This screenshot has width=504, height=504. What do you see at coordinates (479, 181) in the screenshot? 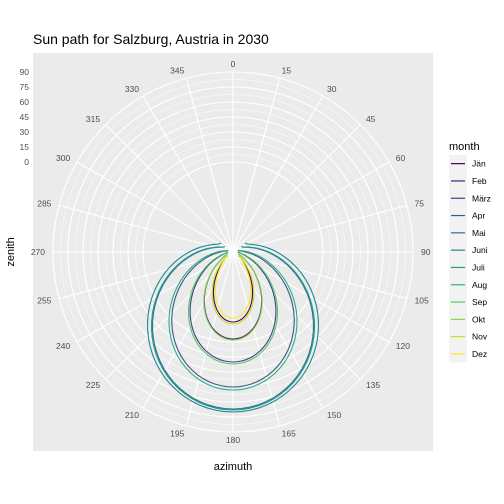
I see `legend-label: Feb` at bounding box center [479, 181].